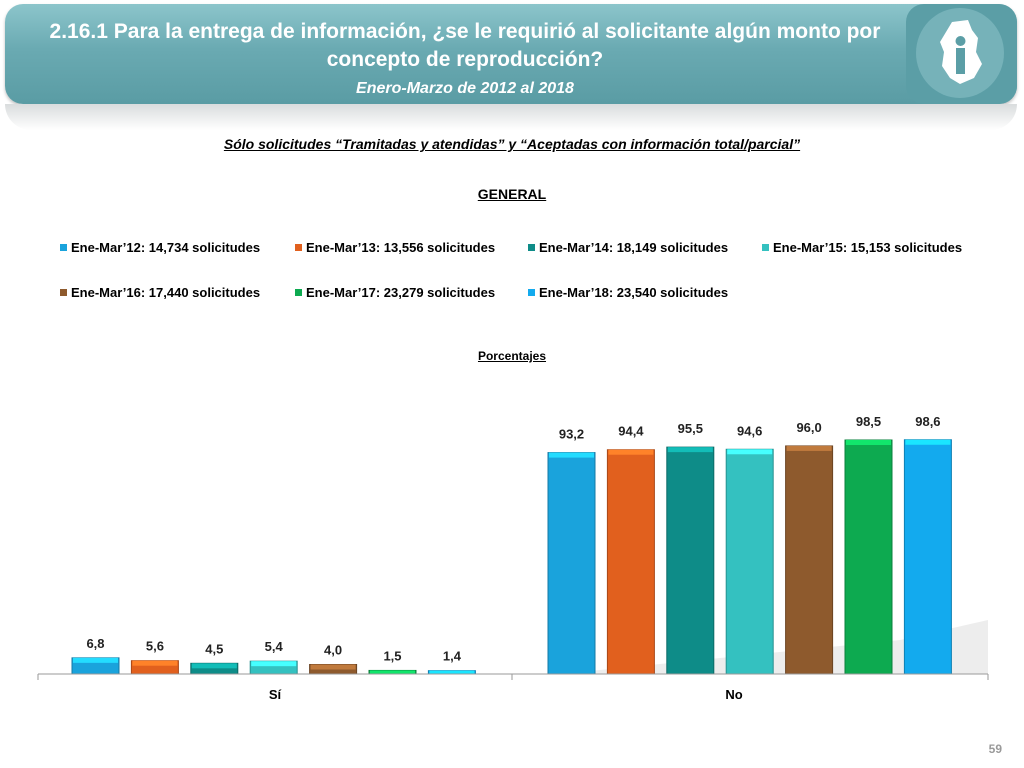 This screenshot has width=1024, height=768. I want to click on logo, so click(961, 54).